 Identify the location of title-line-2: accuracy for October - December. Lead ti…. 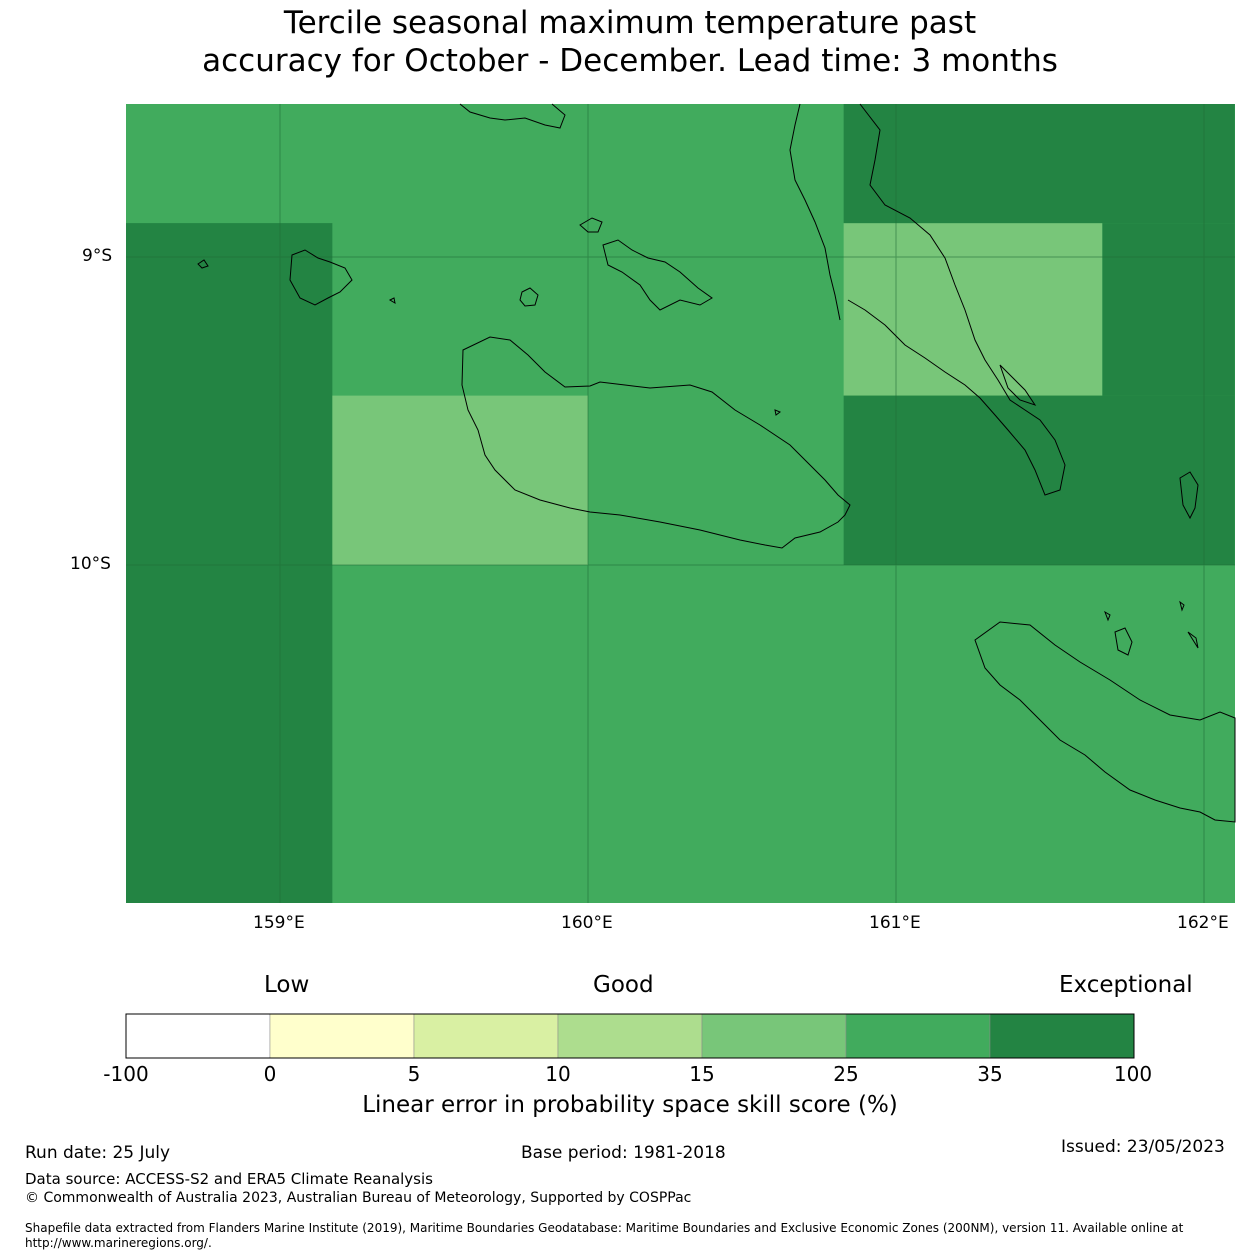
(630, 61).